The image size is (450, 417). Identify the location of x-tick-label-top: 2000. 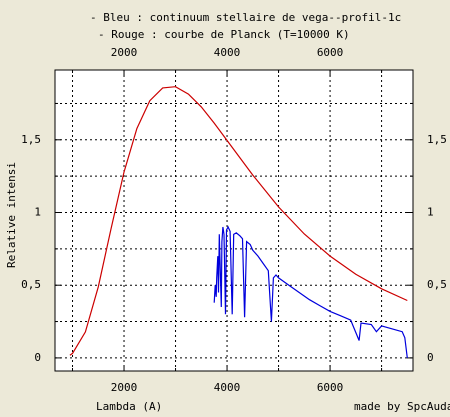
(124, 52).